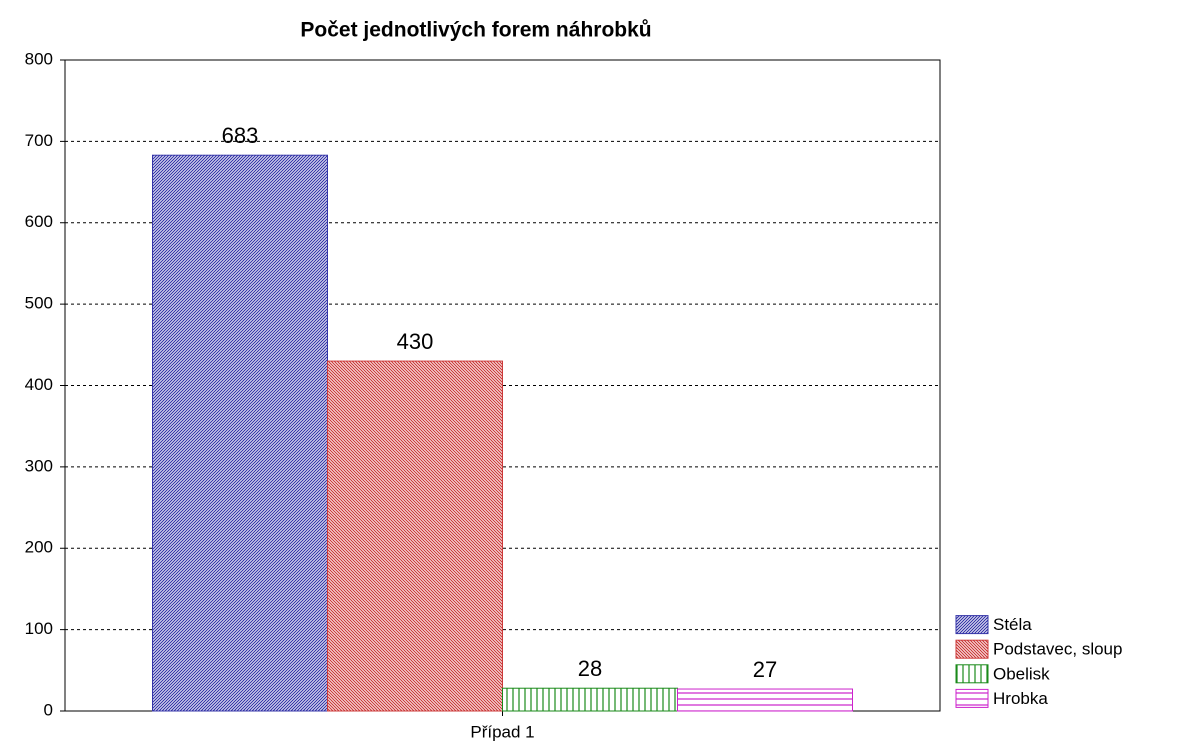 Image resolution: width=1195 pixels, height=746 pixels. What do you see at coordinates (39, 384) in the screenshot?
I see `y-tick-label: 400` at bounding box center [39, 384].